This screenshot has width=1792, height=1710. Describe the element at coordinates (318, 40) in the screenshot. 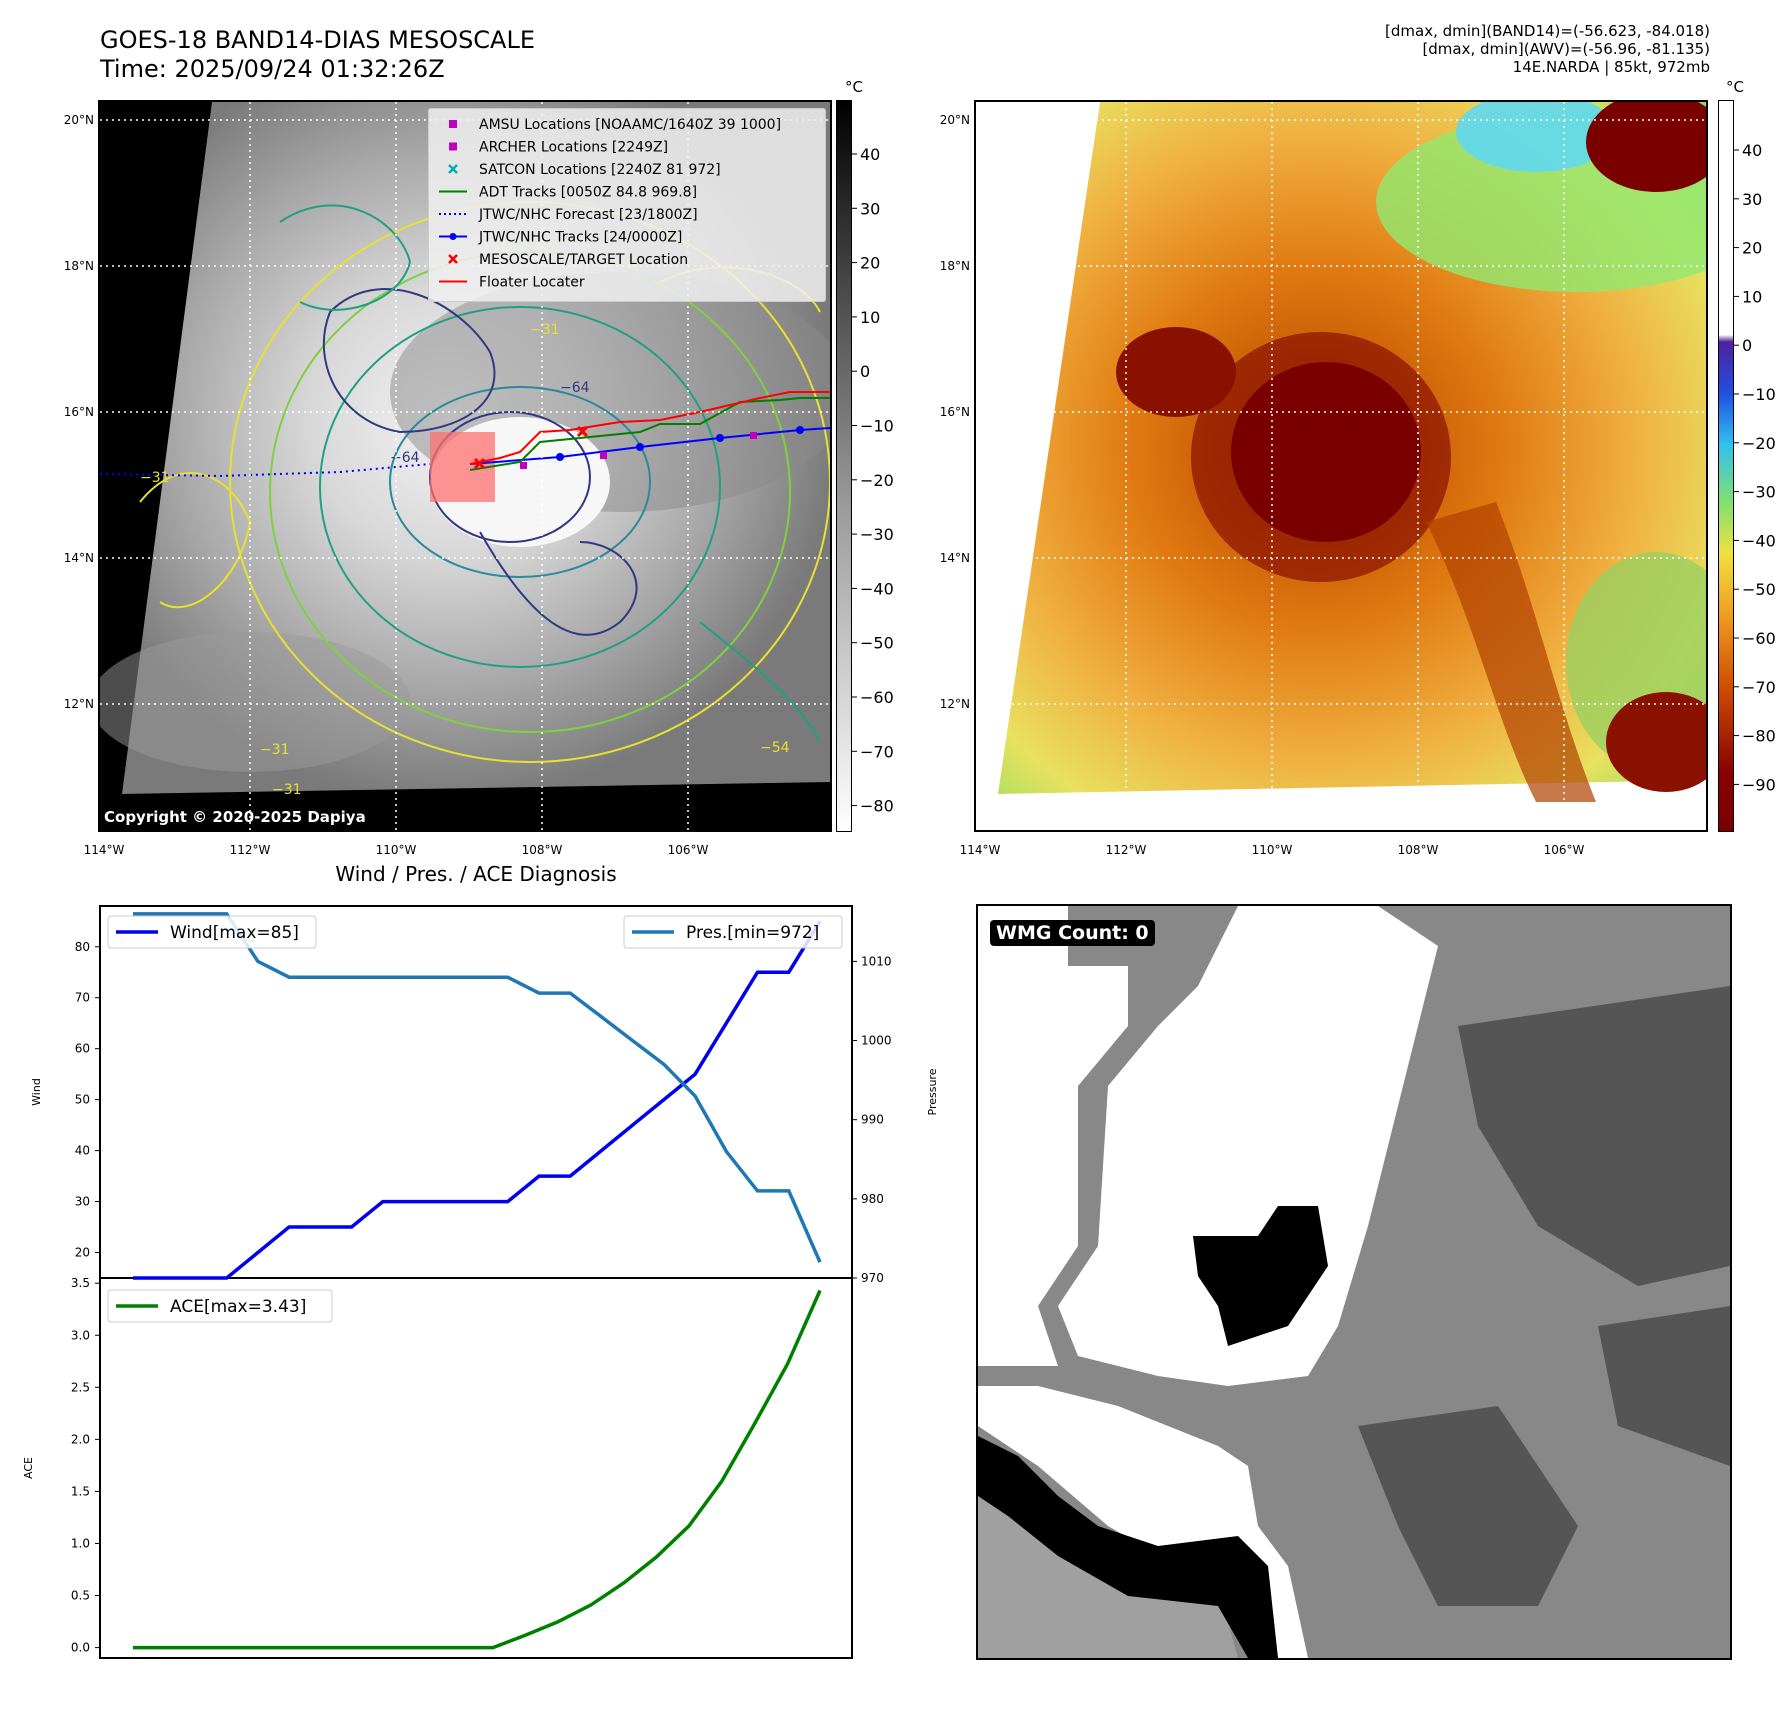

I see `title-line-1: GOES-18 BAND14-DIAS MESOSCALE` at that location.